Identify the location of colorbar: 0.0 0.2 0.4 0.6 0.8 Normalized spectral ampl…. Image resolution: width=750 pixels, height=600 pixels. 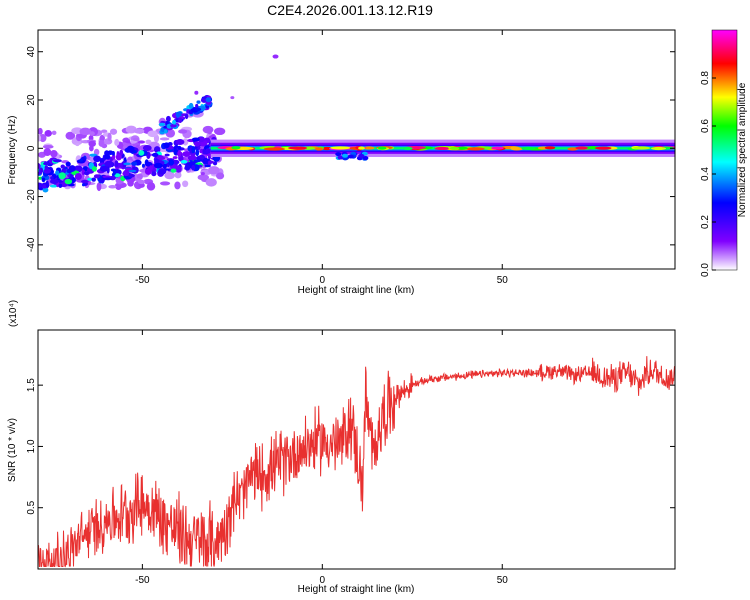
(724, 153).